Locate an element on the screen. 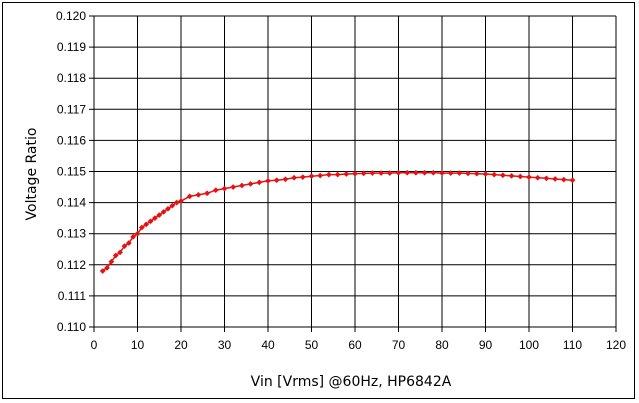 The height and width of the screenshot is (403, 639). y-tick-label: 0.119 is located at coordinates (71, 47).